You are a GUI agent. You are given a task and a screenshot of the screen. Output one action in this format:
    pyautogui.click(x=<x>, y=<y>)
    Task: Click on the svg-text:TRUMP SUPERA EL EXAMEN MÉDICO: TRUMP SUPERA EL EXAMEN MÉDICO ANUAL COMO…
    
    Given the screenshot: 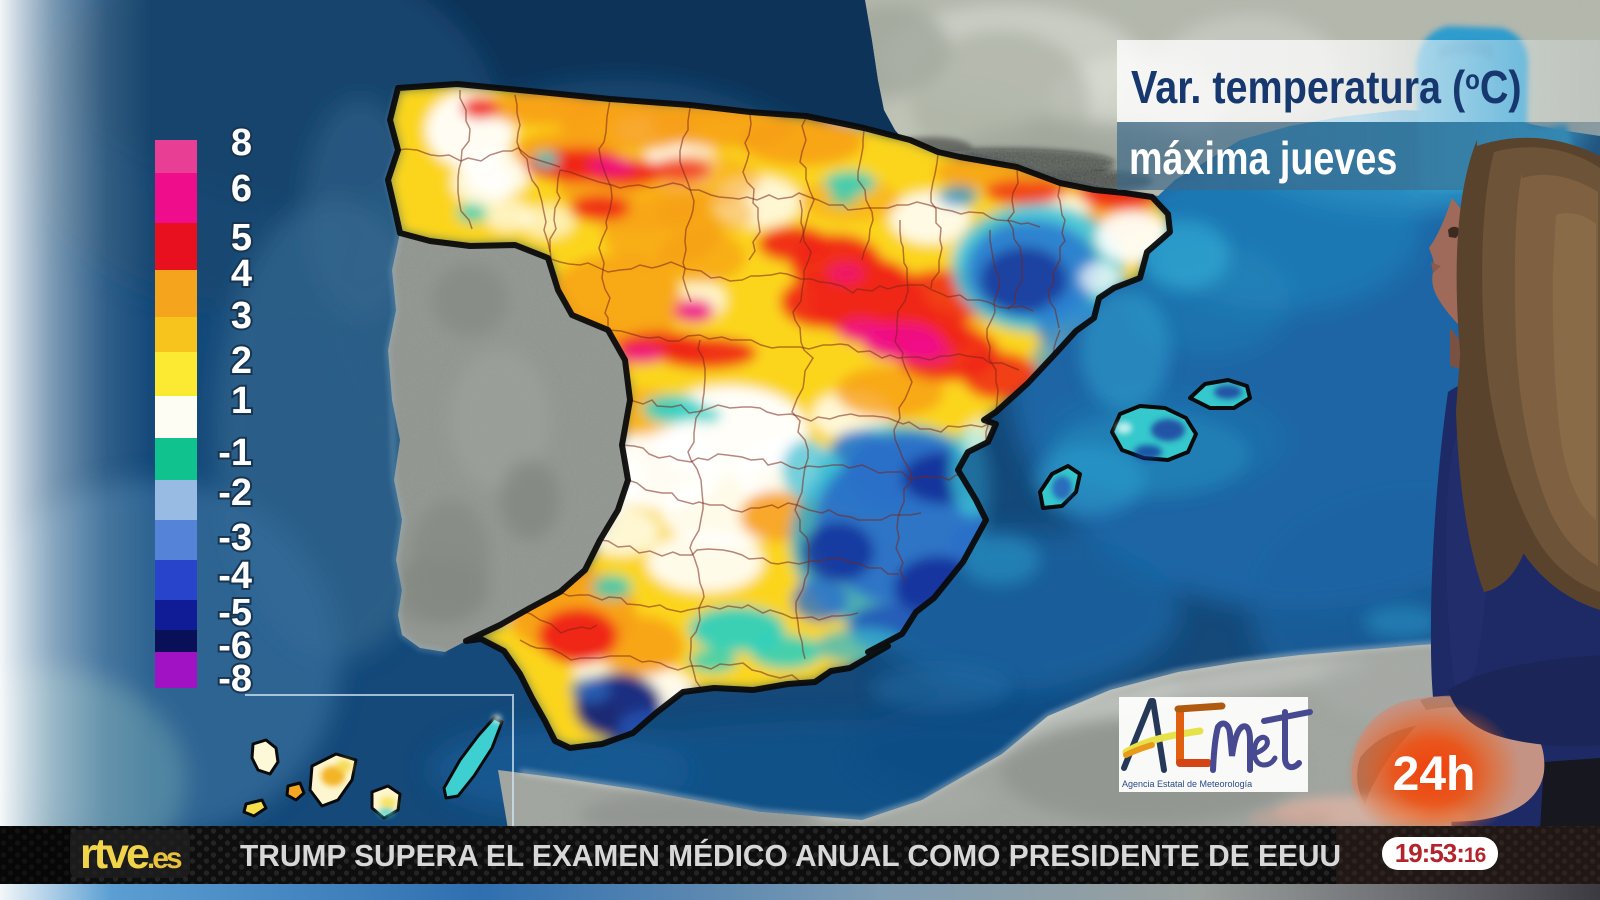 What is the action you would take?
    pyautogui.click(x=790, y=856)
    